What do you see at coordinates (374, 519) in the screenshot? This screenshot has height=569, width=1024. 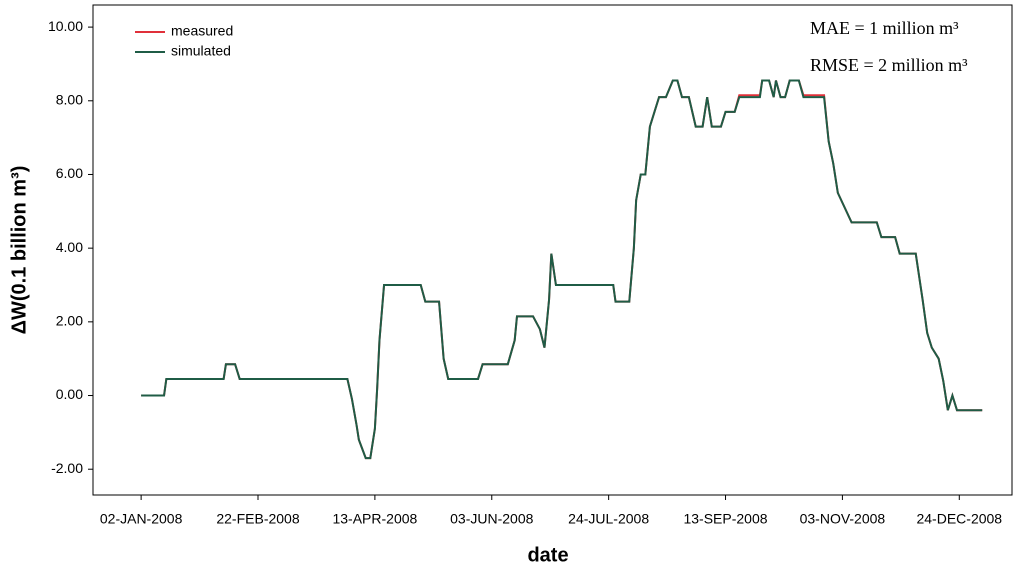 I see `x-tick-label: 13-APR-2008` at bounding box center [374, 519].